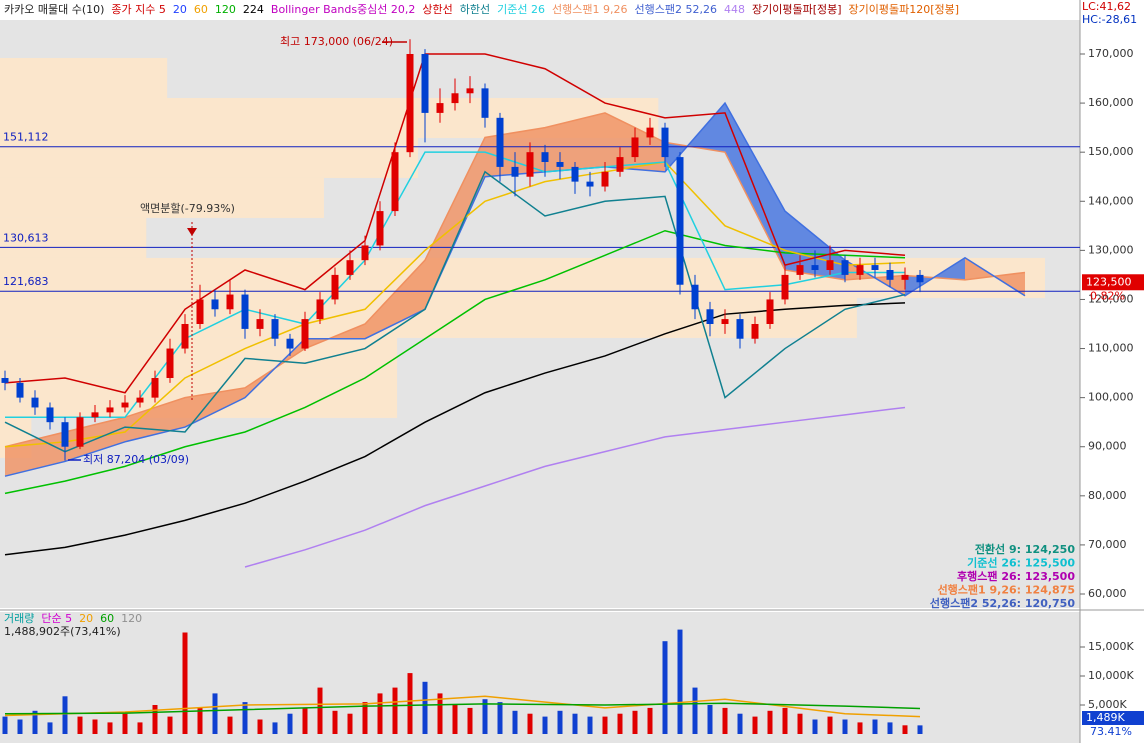 This screenshot has width=1144, height=743. Describe the element at coordinates (336, 41) in the screenshot. I see `high-annotation: 최고 173,000 (06/24)` at that location.